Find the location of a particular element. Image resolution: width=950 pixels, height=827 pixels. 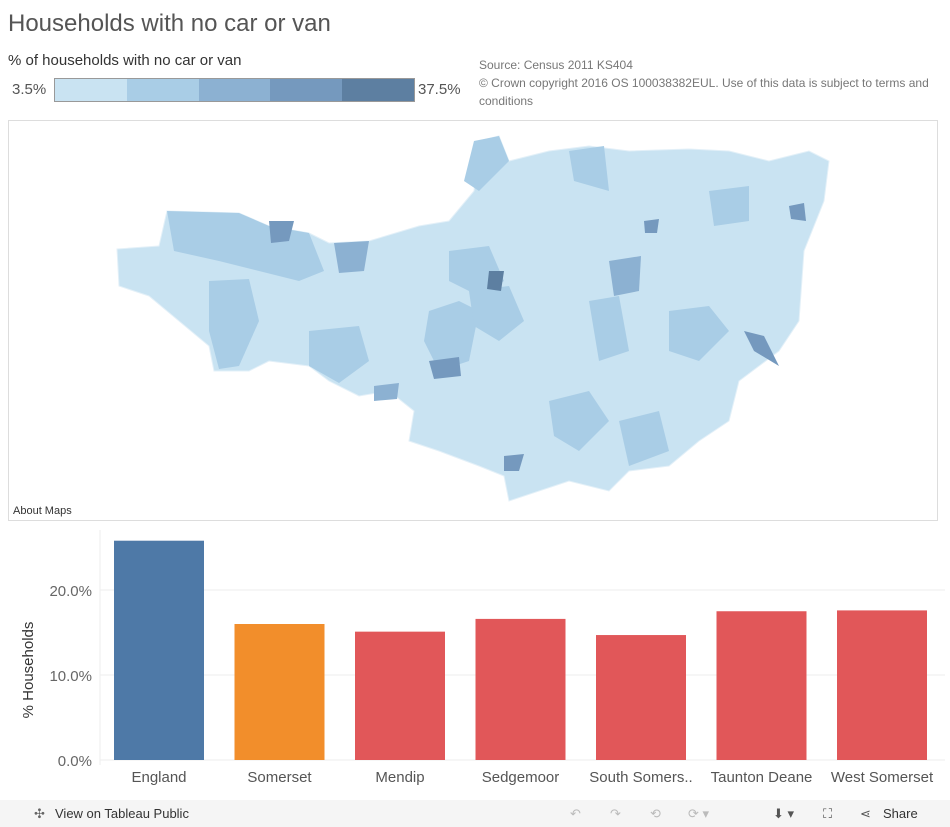

bar-sedgemoor is located at coordinates (520, 689).